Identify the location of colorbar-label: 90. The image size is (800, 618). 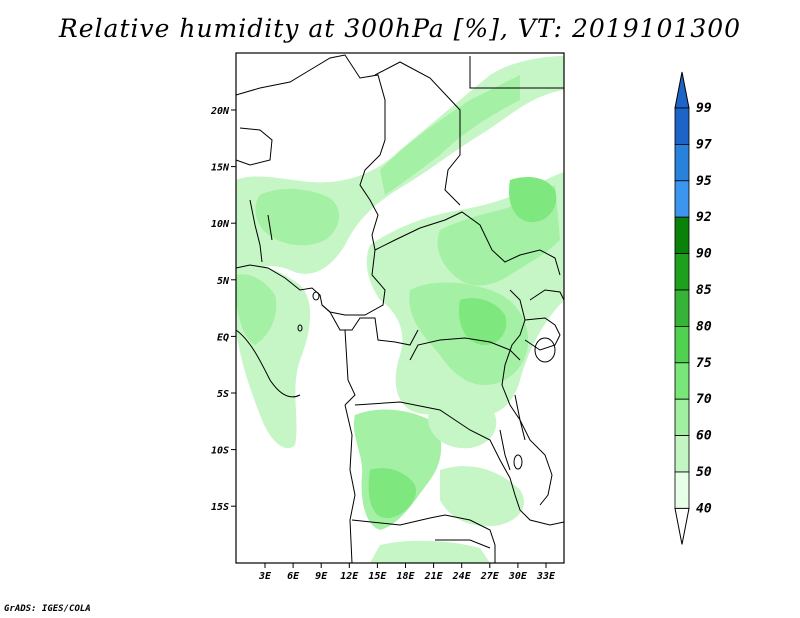
(704, 254).